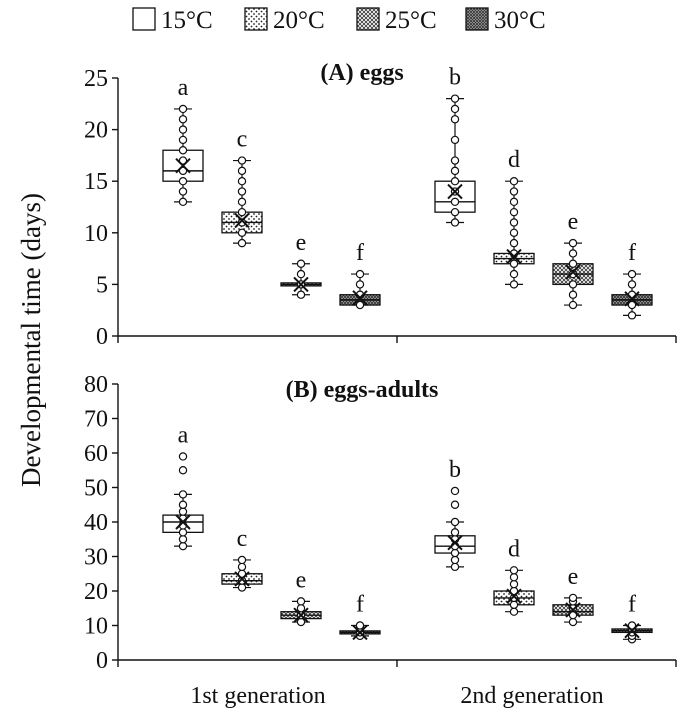 This screenshot has width=691, height=715. What do you see at coordinates (257, 696) in the screenshot?
I see `category-label-1st-generation: 1st generation` at bounding box center [257, 696].